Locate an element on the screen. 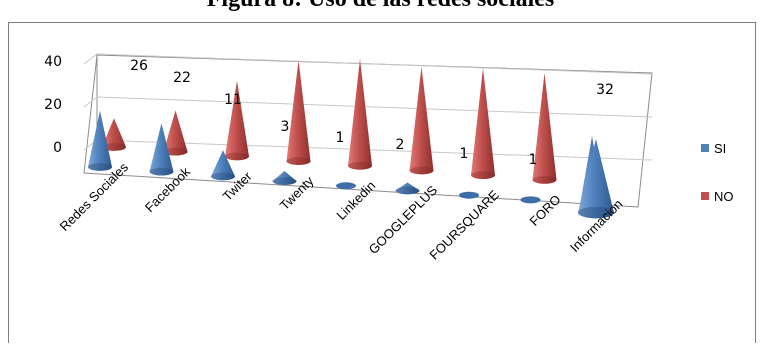 This screenshot has width=761, height=345. data-label: 22 is located at coordinates (182, 78).